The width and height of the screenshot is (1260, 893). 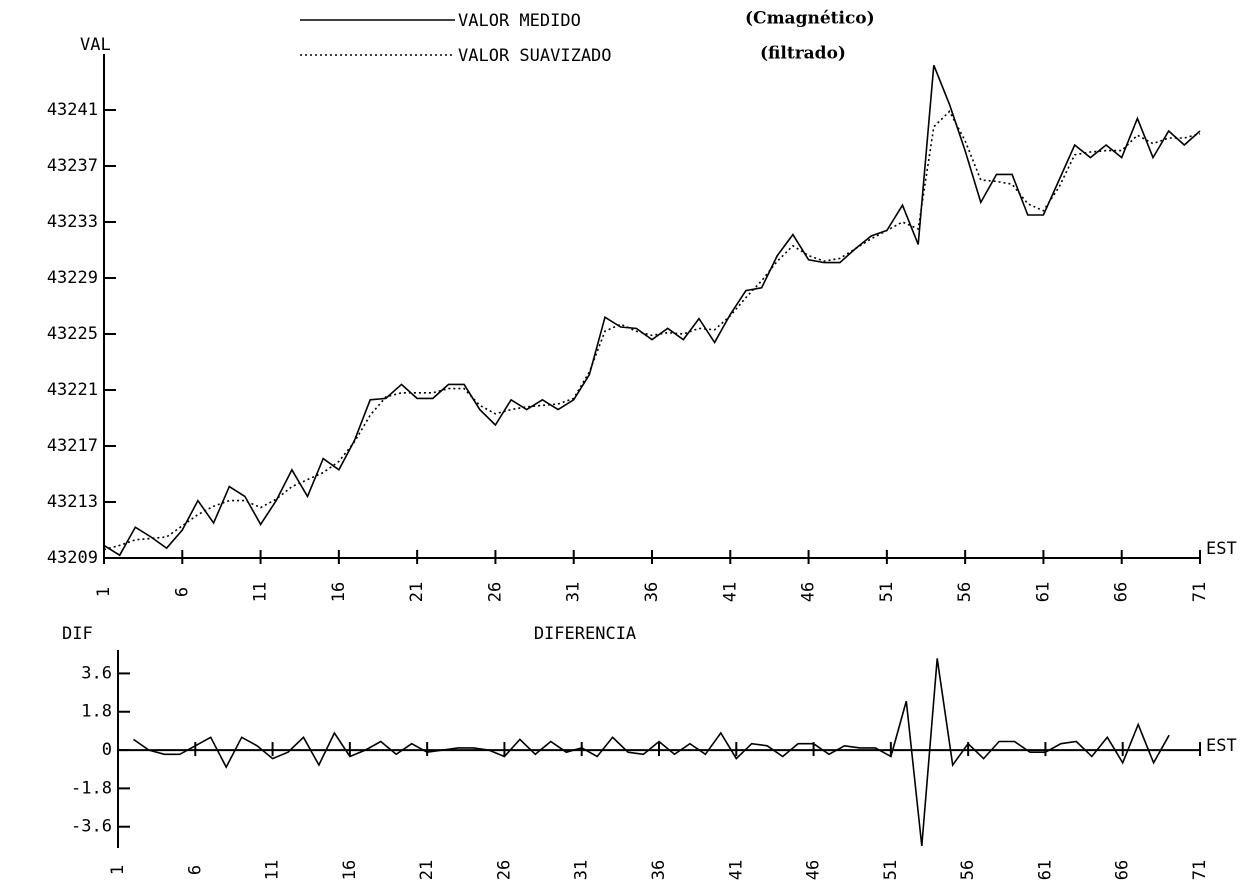 I want to click on y-tick-label: 43213, so click(x=72, y=502).